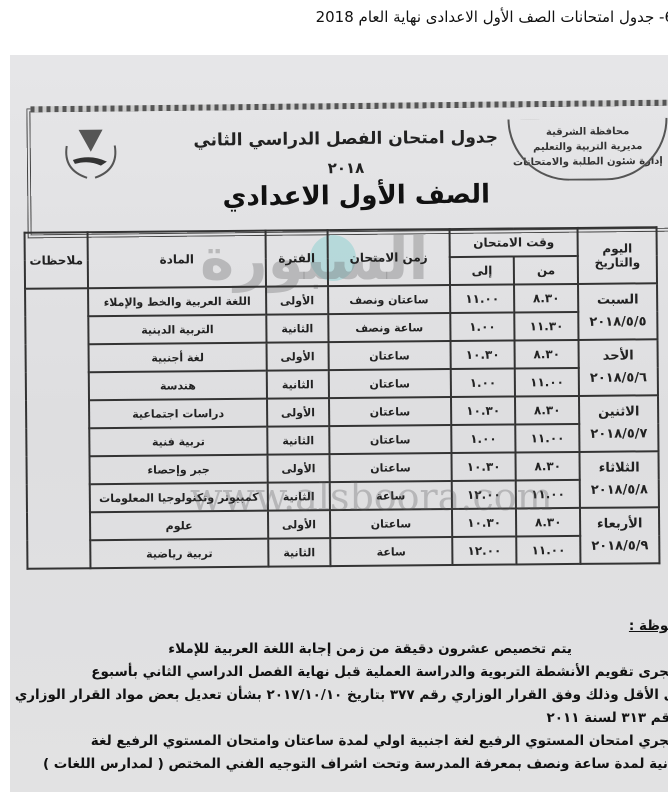 This screenshot has width=668, height=800. I want to click on exam-date: ٢٠١٨/٥/٧, so click(619, 434).